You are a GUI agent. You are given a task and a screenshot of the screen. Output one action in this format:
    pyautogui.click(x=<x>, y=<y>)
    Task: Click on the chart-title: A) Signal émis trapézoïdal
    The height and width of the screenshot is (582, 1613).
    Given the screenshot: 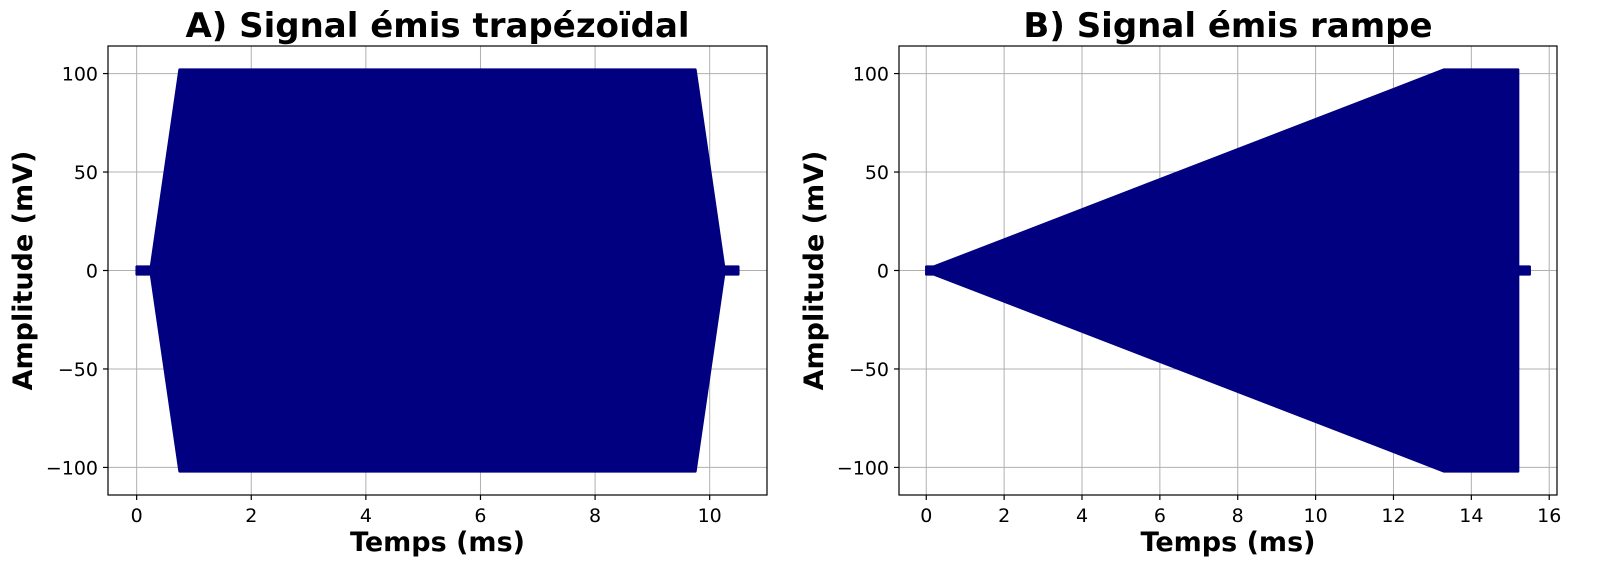 What is the action you would take?
    pyautogui.click(x=437, y=26)
    